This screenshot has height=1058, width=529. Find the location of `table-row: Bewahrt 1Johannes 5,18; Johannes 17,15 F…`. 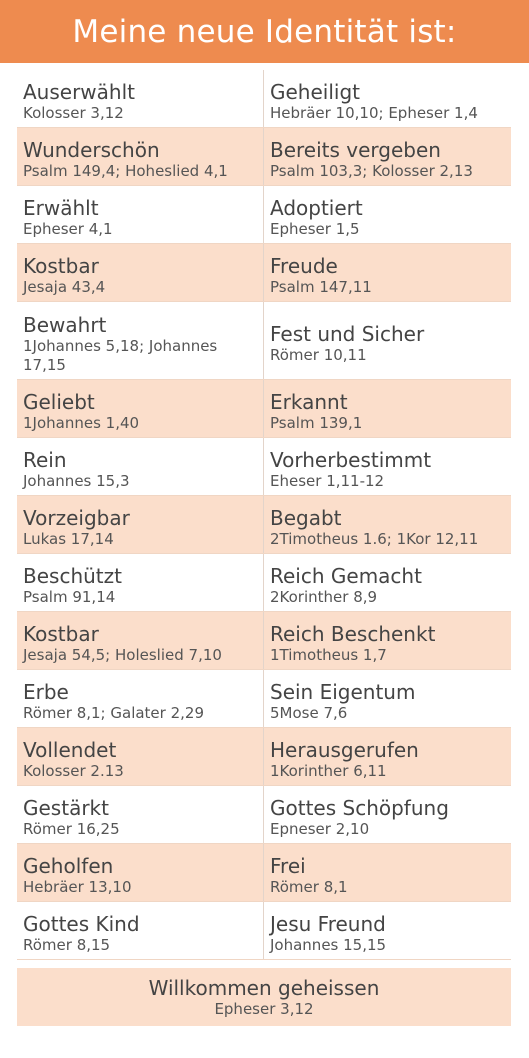

table-row: Bewahrt 1Johannes 5,18; Johannes 17,15 F… is located at coordinates (264, 341).